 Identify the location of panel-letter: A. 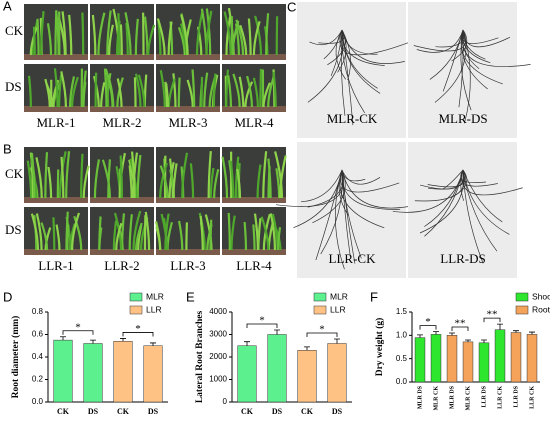
(7, 6).